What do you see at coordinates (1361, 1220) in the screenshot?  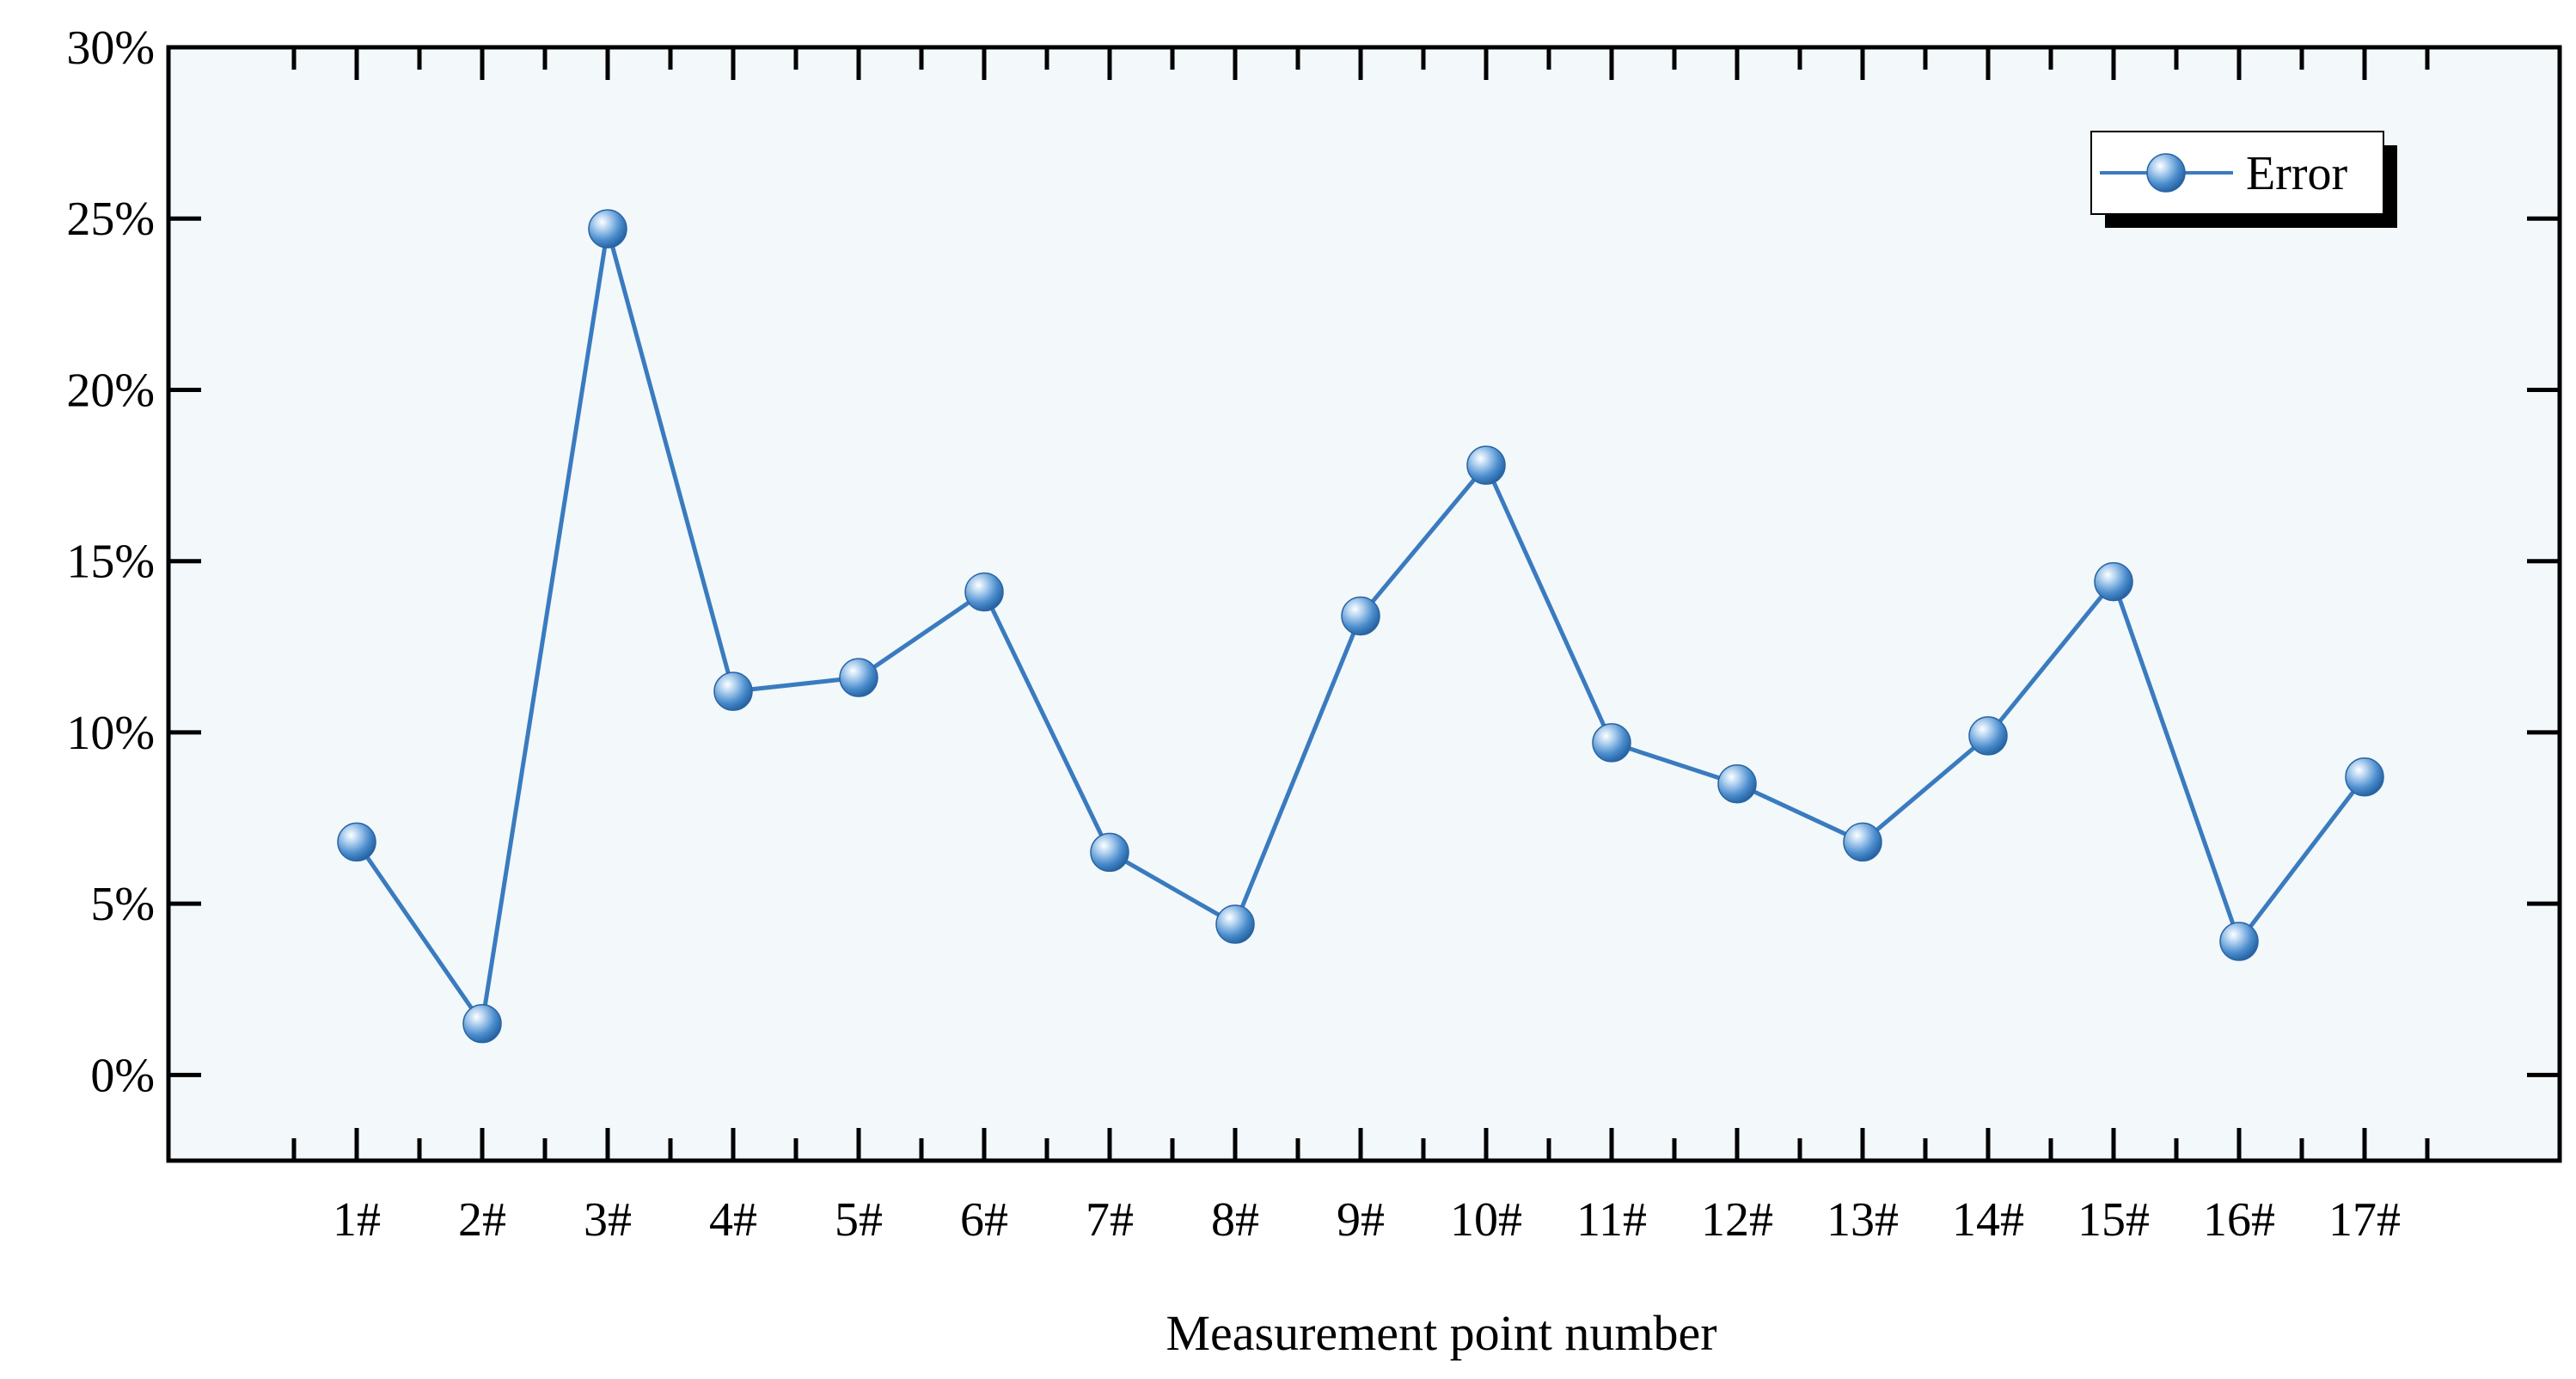 I see `x-tick-label: 9#` at bounding box center [1361, 1220].